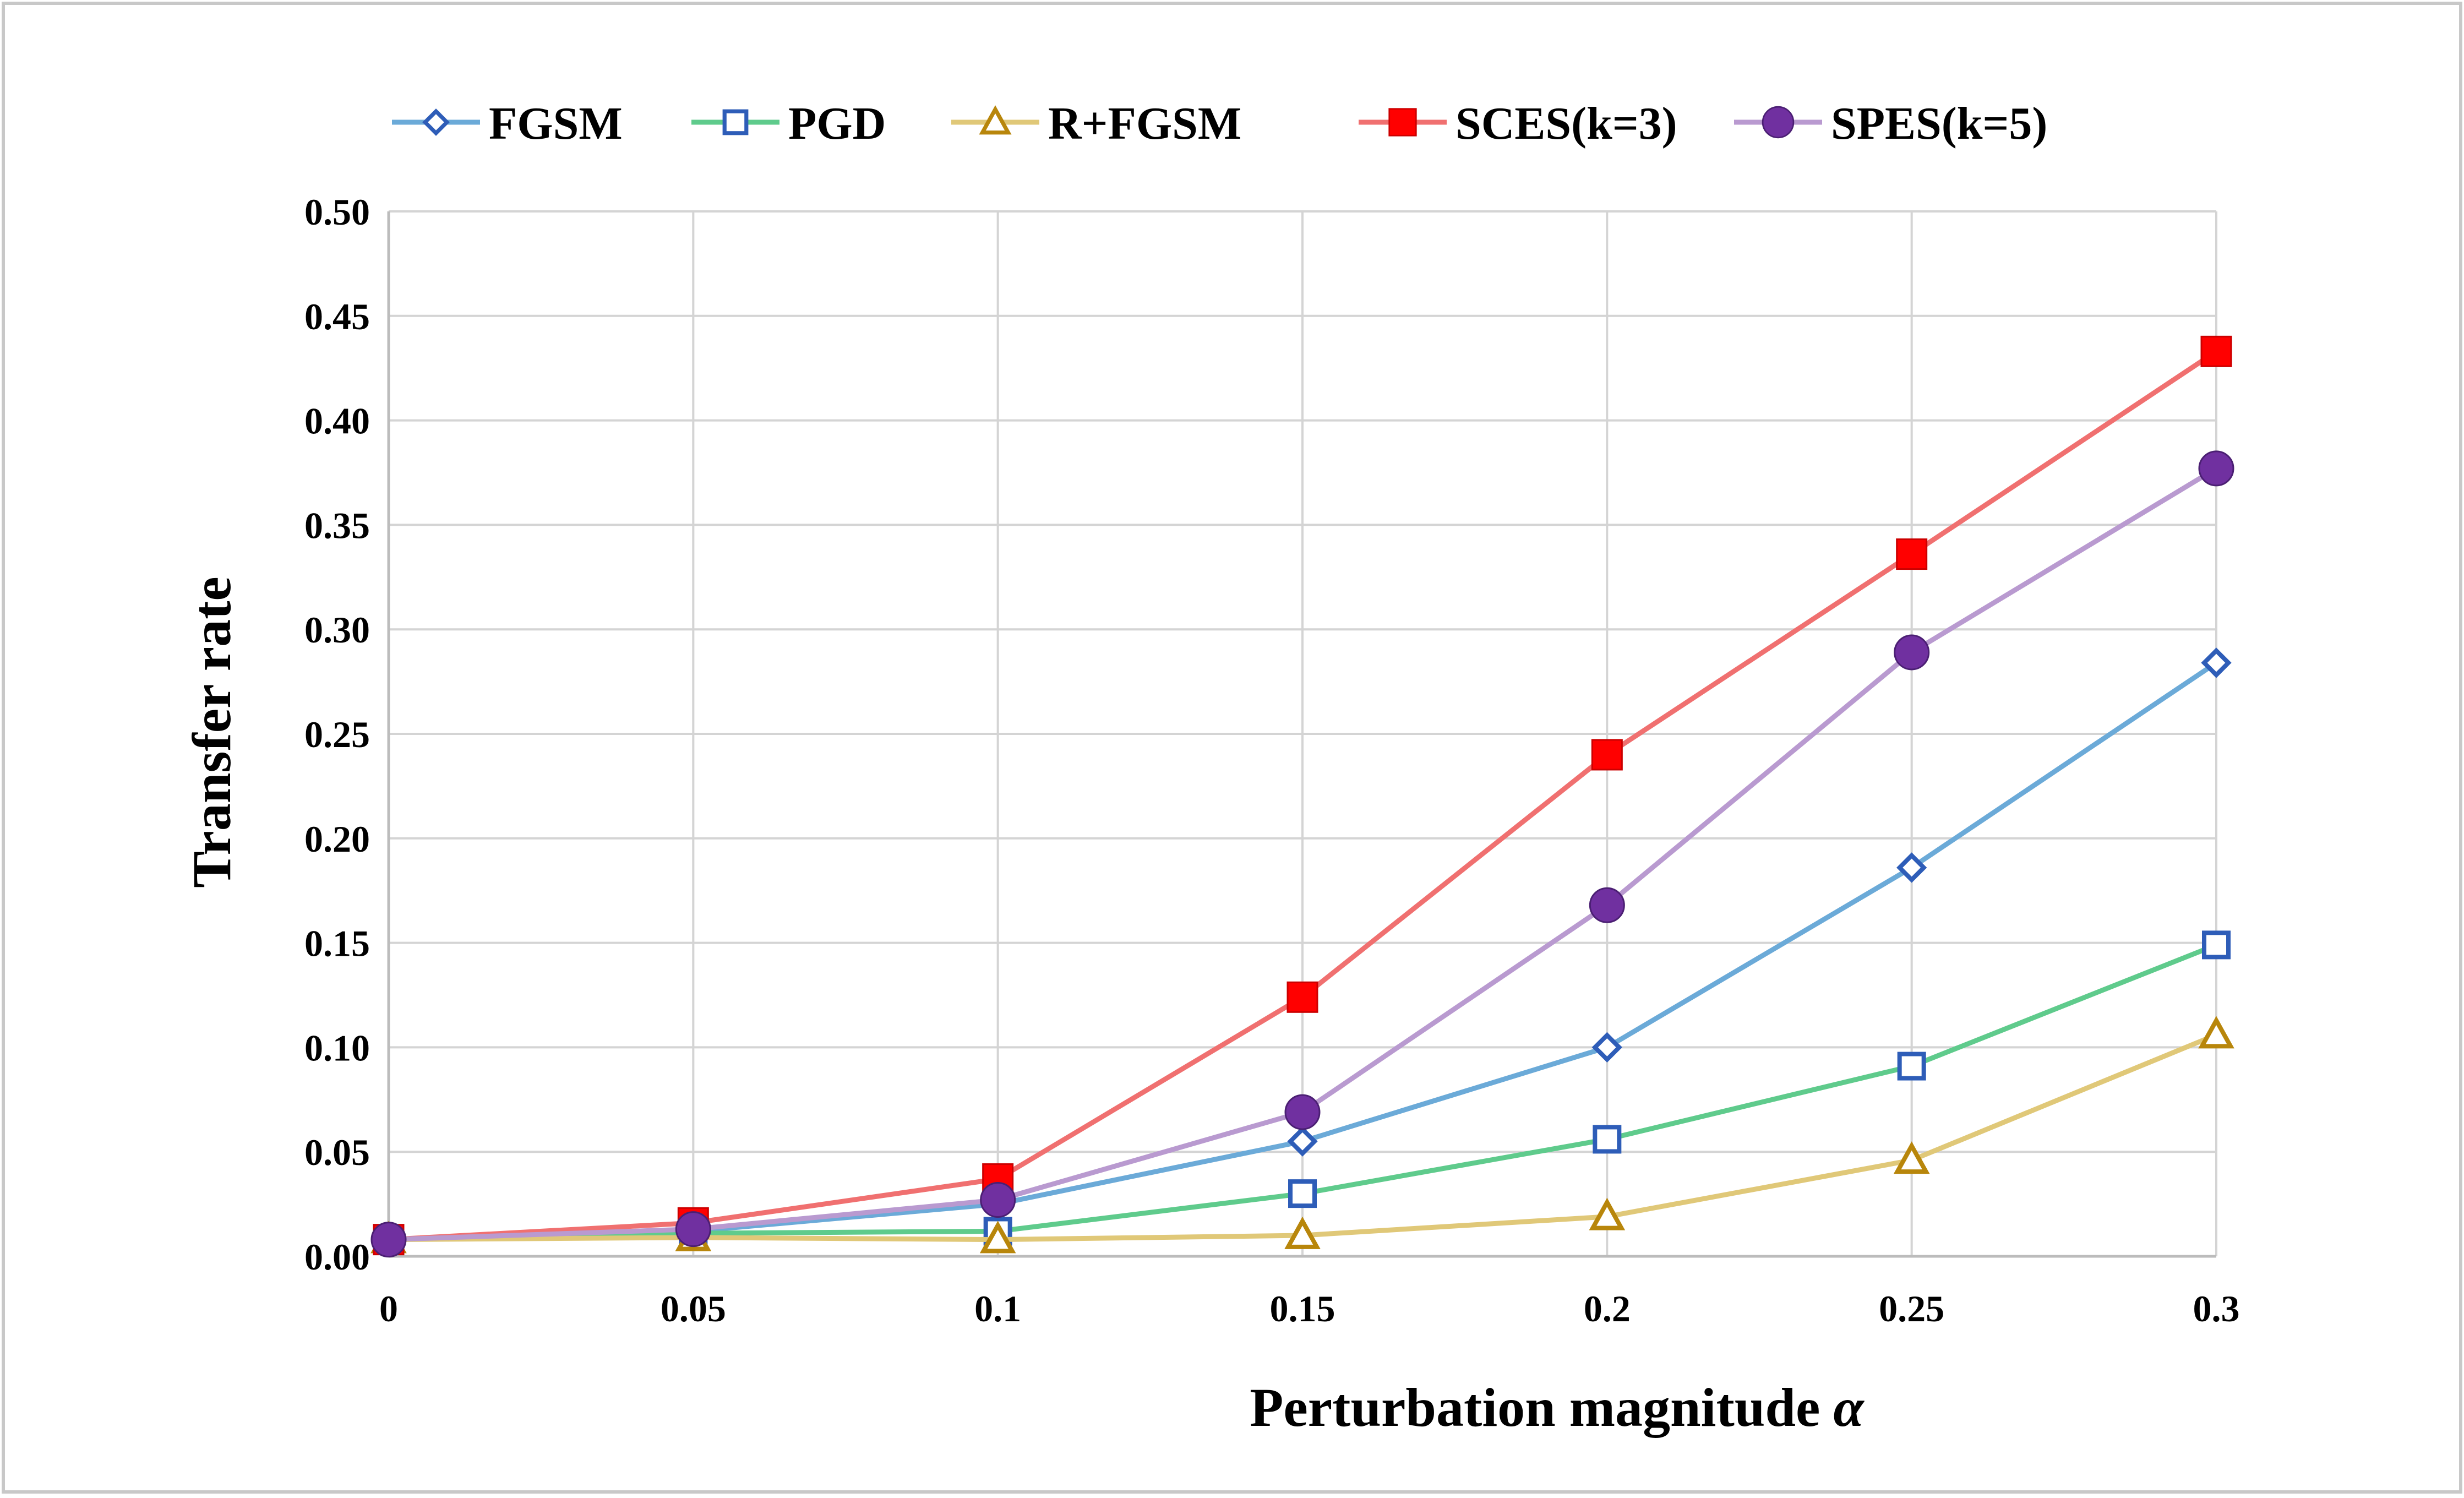  I want to click on x-axis-title-symbol: α, so click(1849, 1407).